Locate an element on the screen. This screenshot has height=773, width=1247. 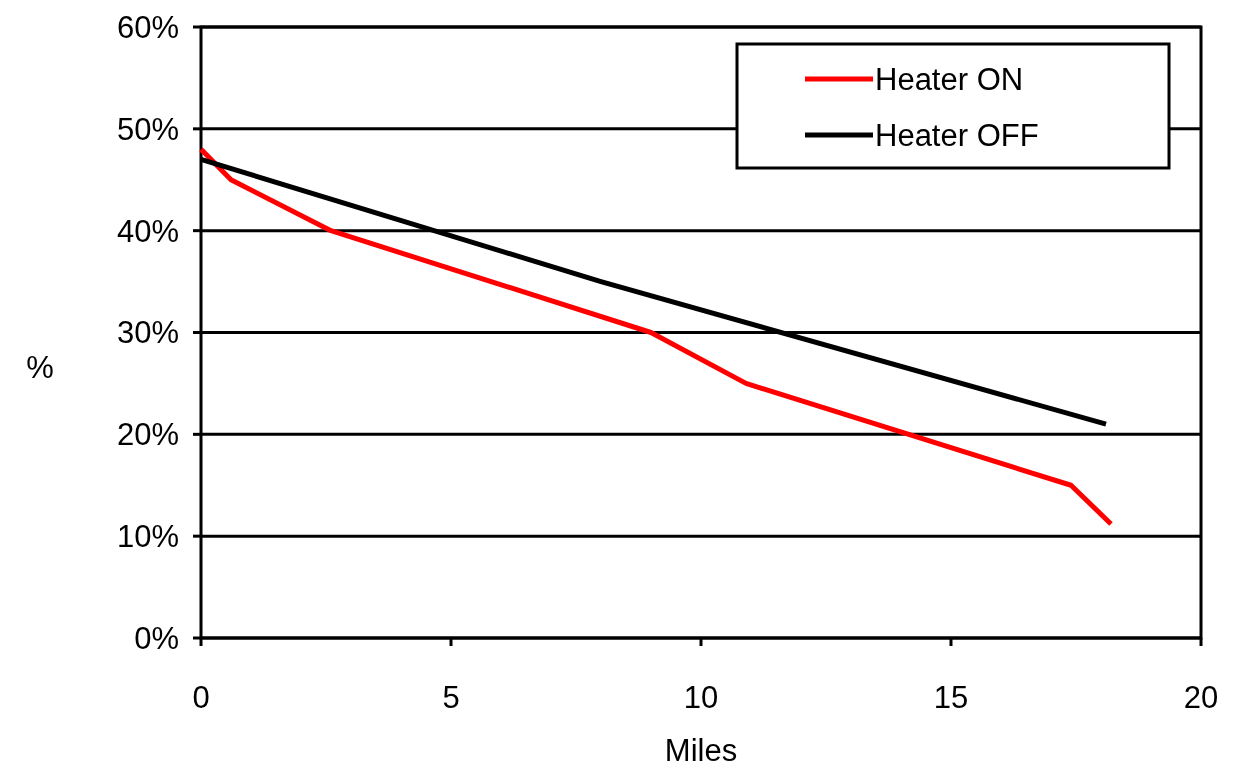
legend-label: Heater OFF is located at coordinates (957, 135).